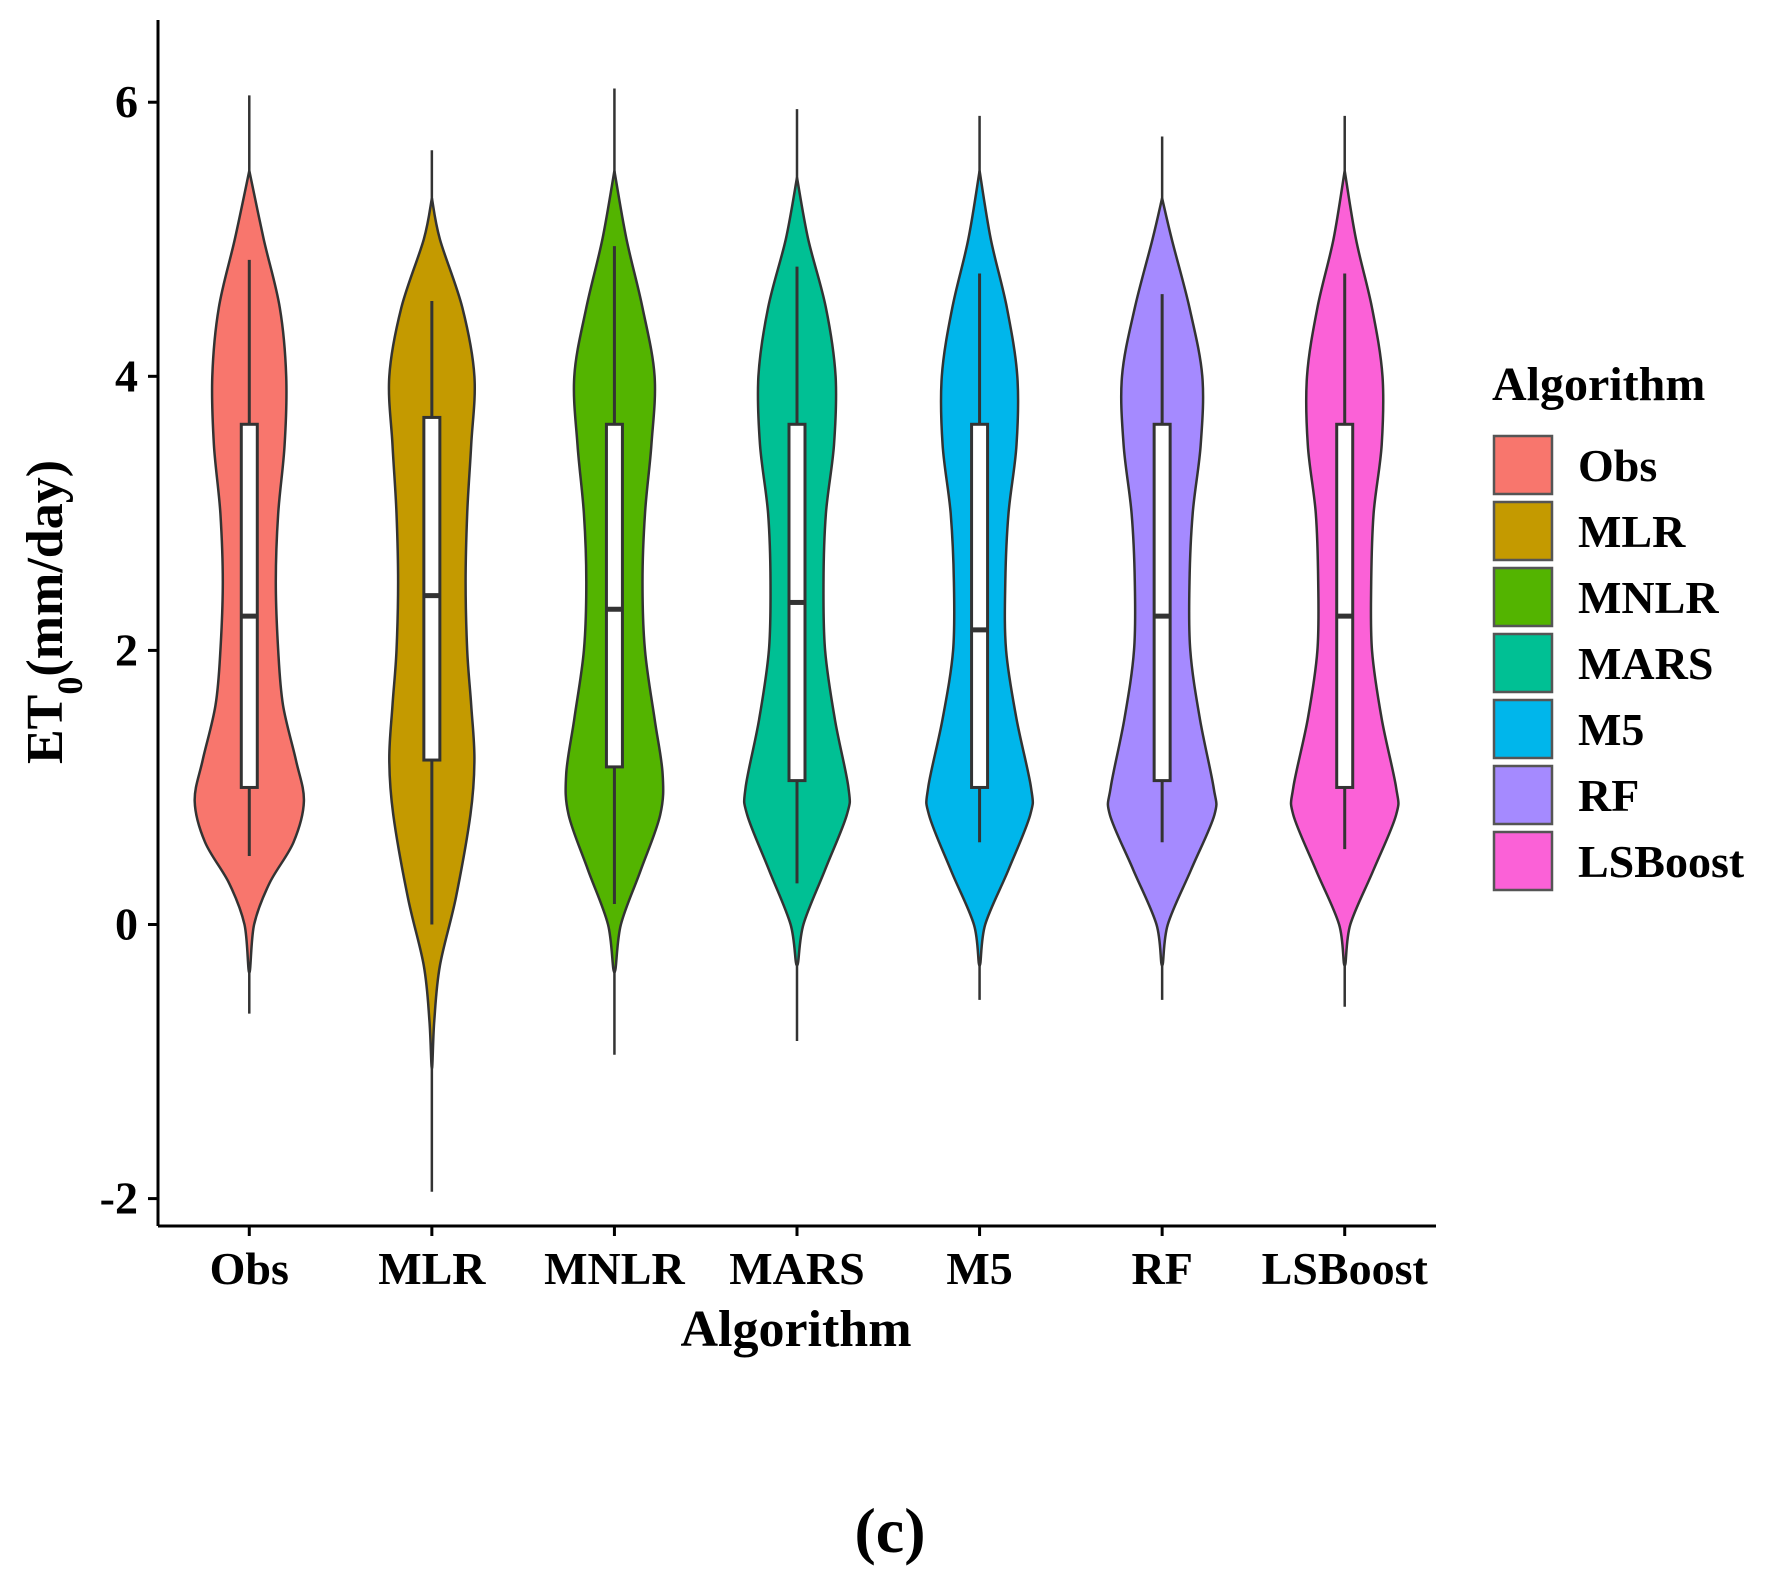 This screenshot has height=1574, width=1777. I want to click on y-tick-label: 2, so click(126, 649).